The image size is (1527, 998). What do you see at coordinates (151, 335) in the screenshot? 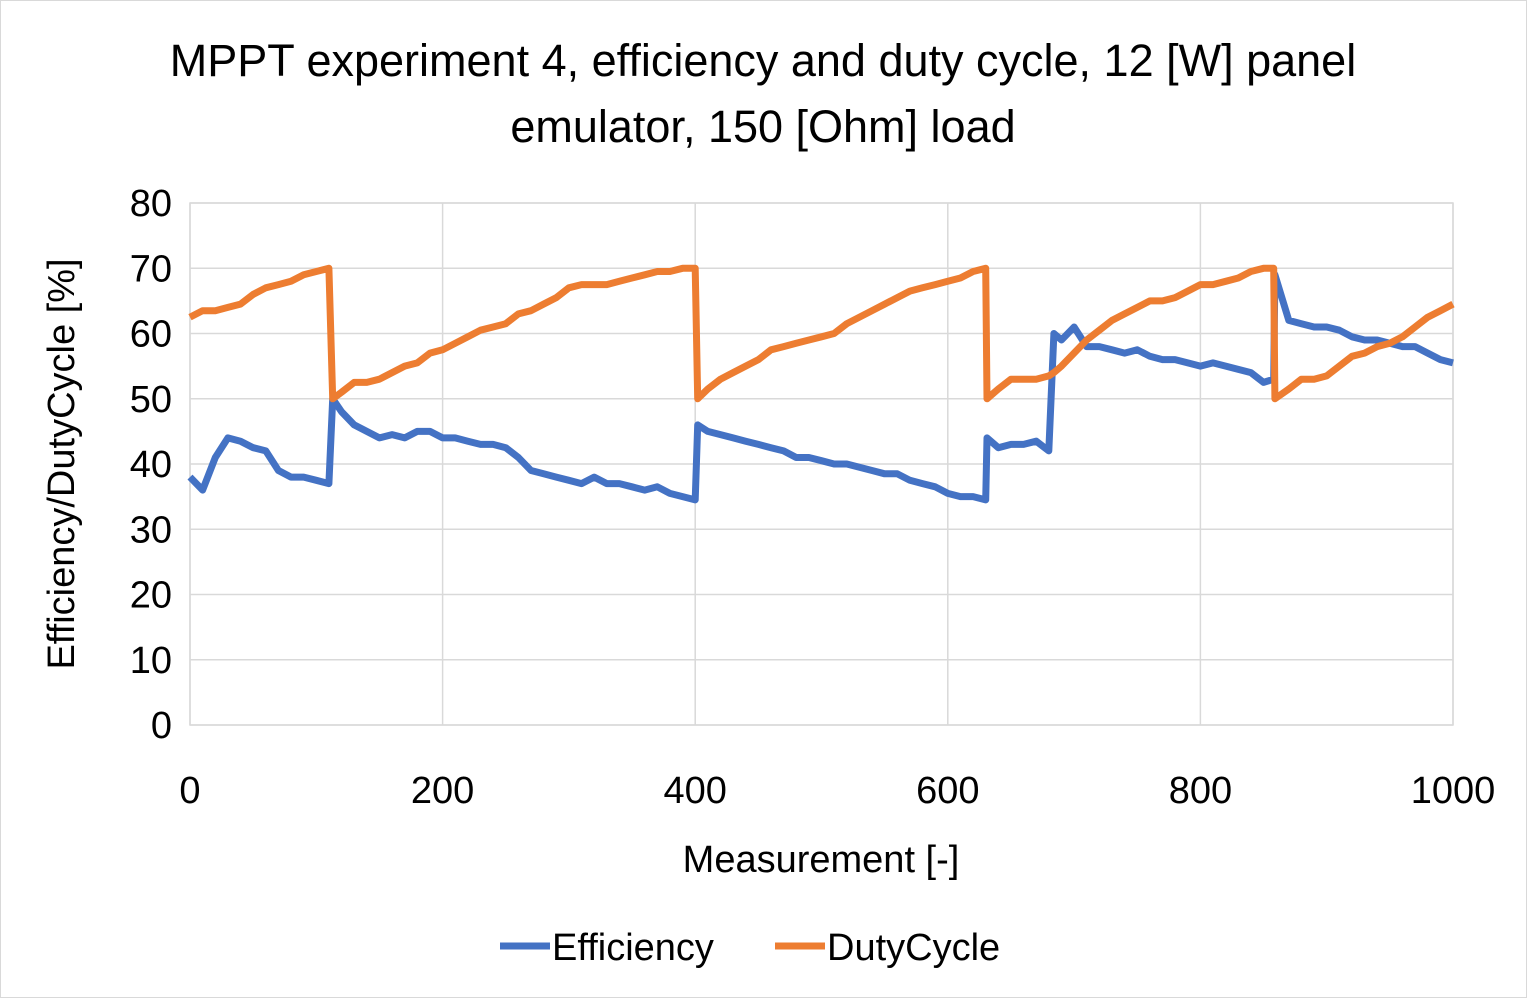
I see `y-tick-label: 60` at bounding box center [151, 335].